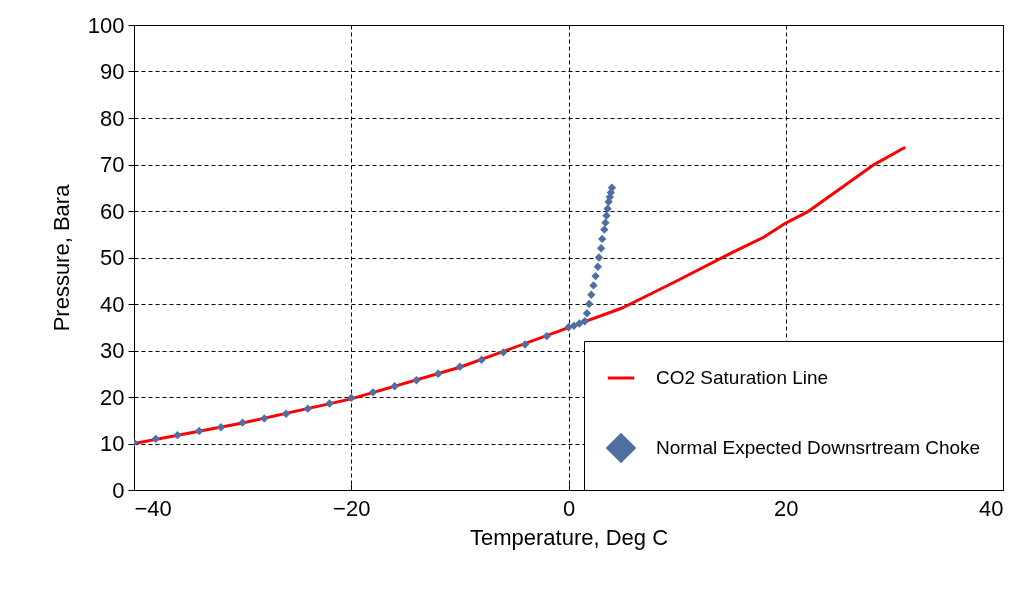 The width and height of the screenshot is (1019, 596). Describe the element at coordinates (112, 164) in the screenshot. I see `y-tick-label: 70` at that location.